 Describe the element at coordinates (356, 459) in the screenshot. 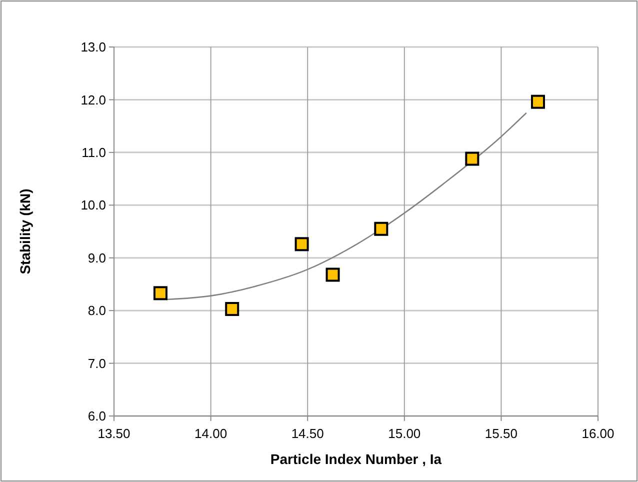

I see `x-axis-title: Particle Index Number , Ia` at that location.